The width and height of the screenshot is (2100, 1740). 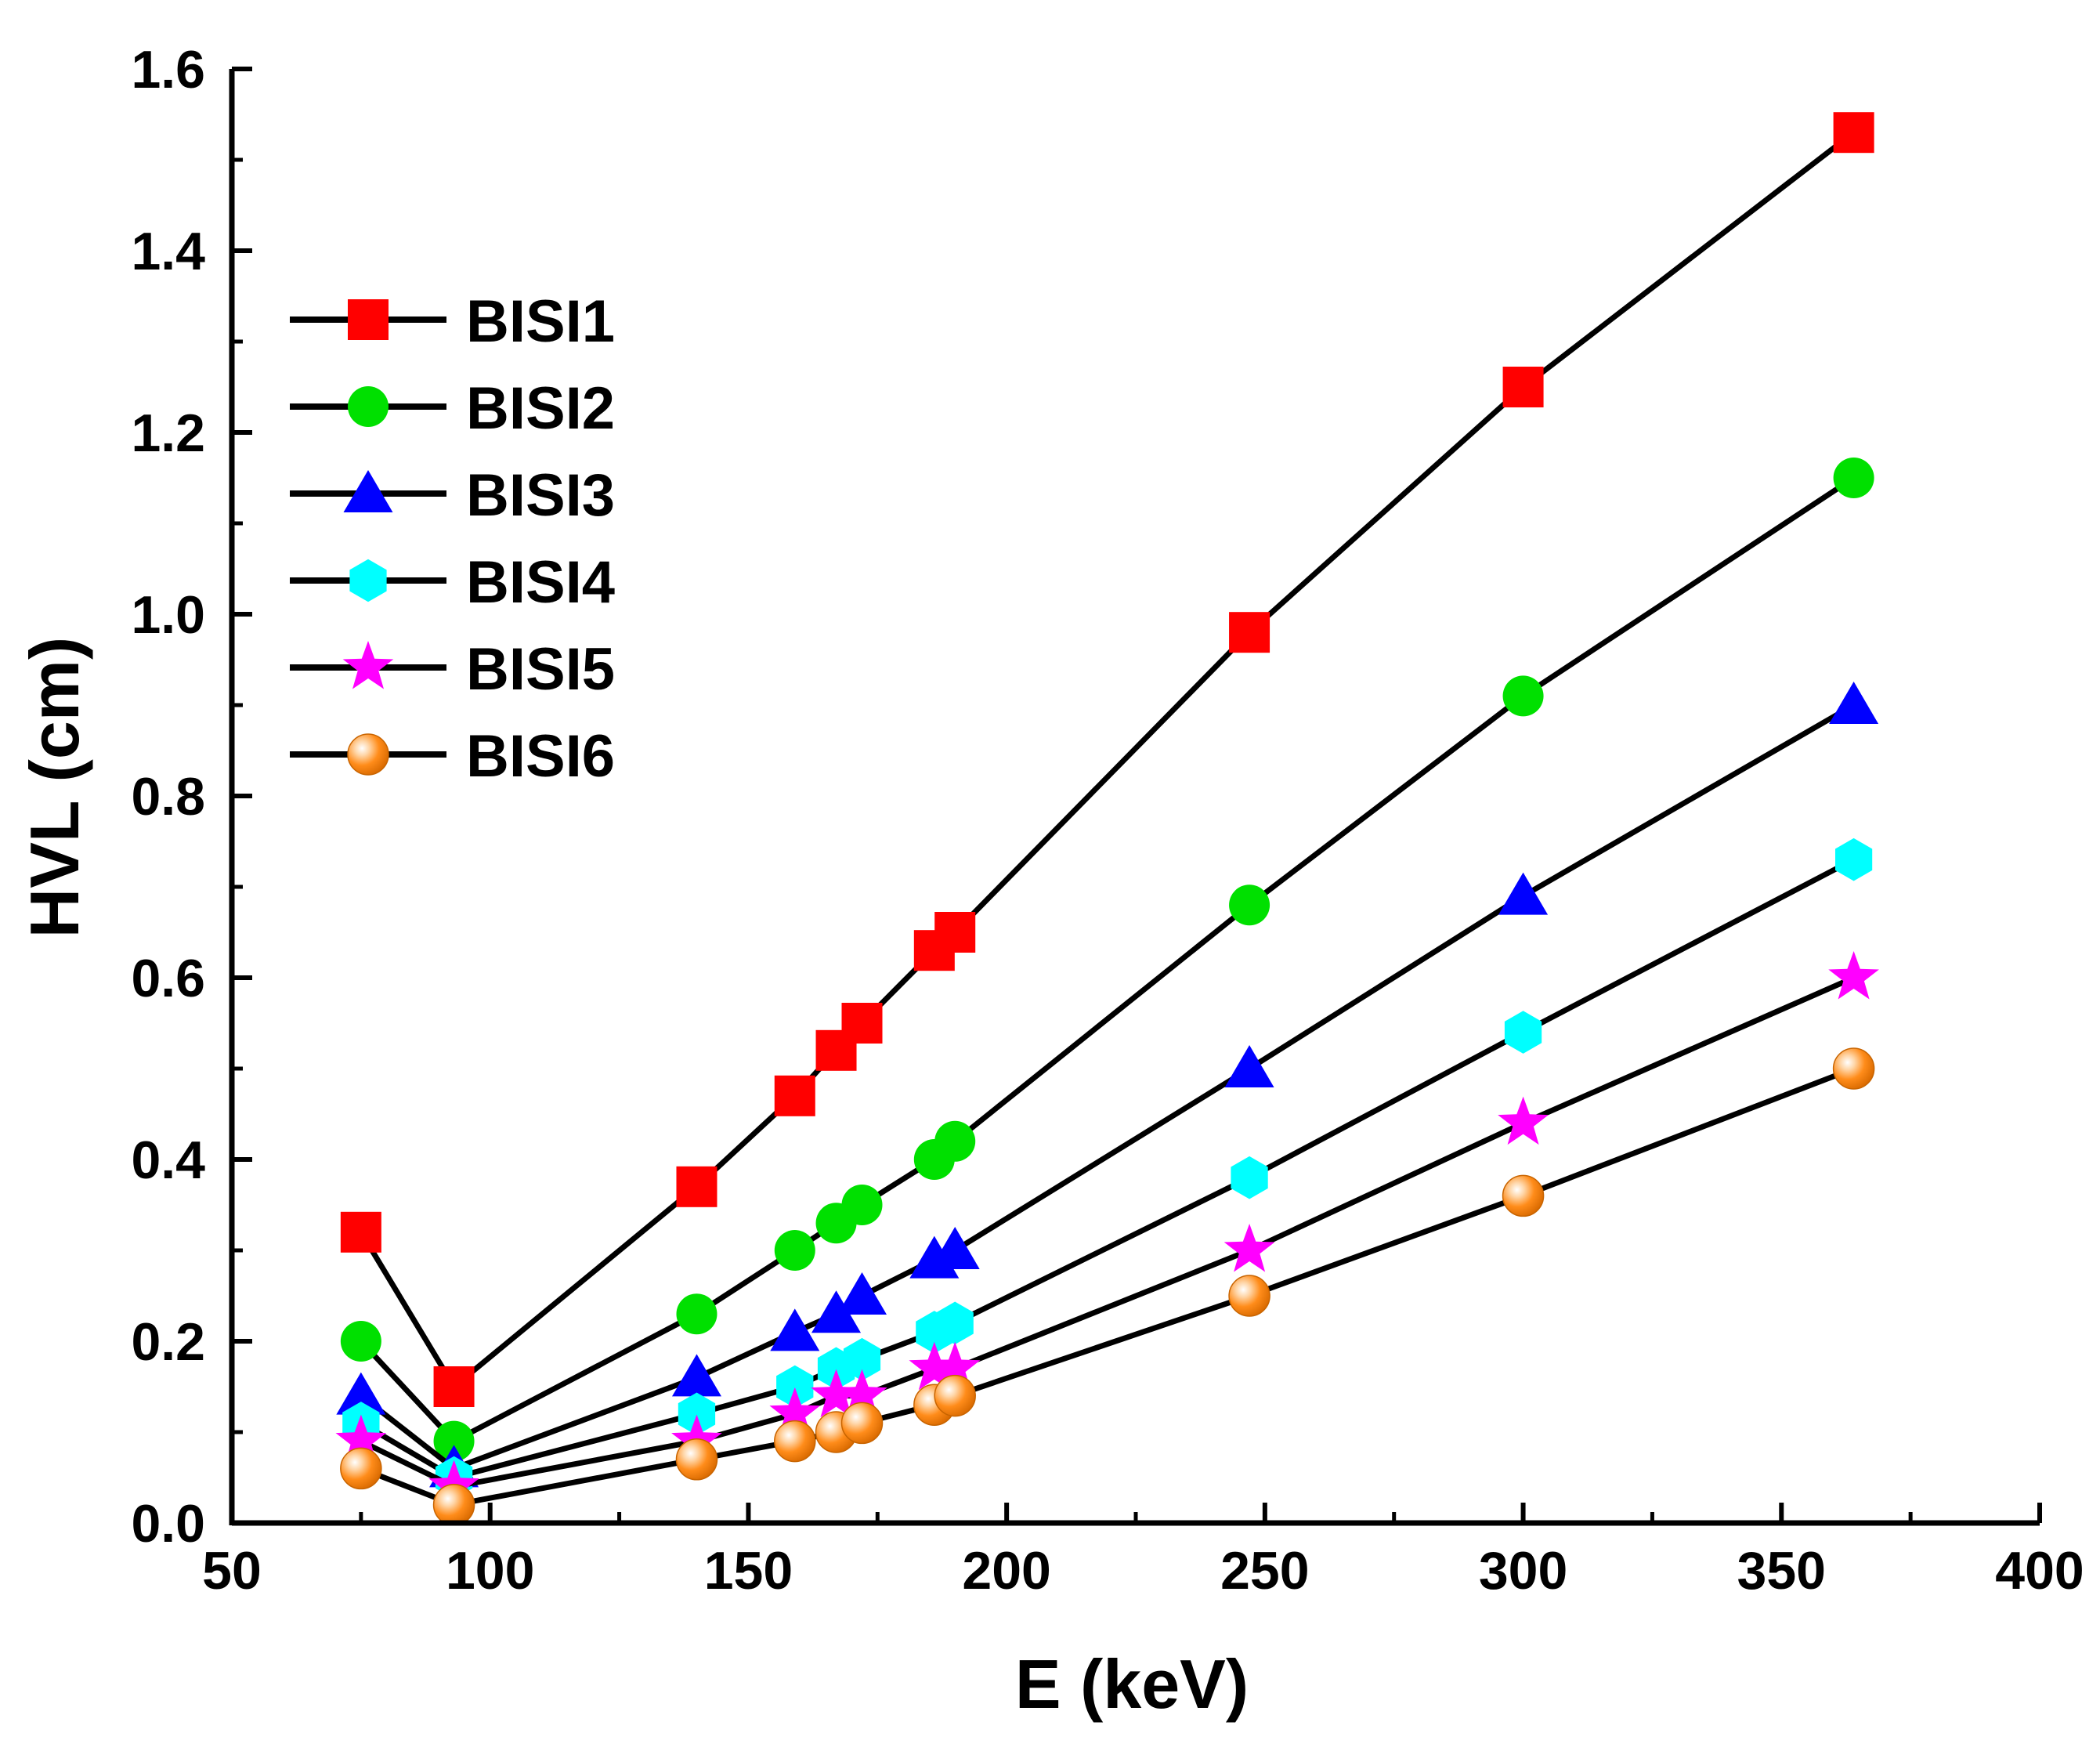 I want to click on y-tick-label: 1.0, so click(x=168, y=615).